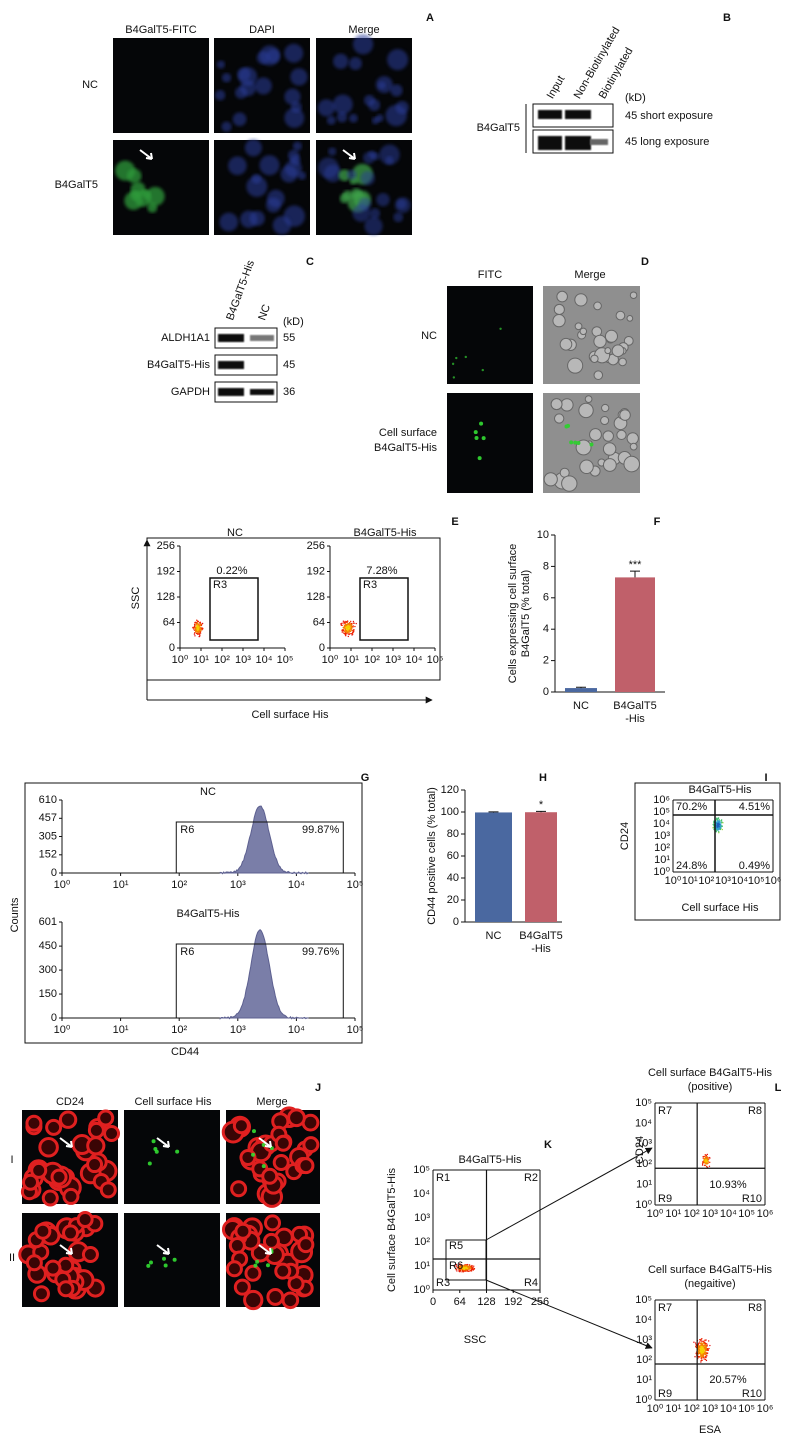 The image size is (789, 1442). What do you see at coordinates (643, 1300) in the screenshot?
I see `y-tick-label: 10⁵` at bounding box center [643, 1300].